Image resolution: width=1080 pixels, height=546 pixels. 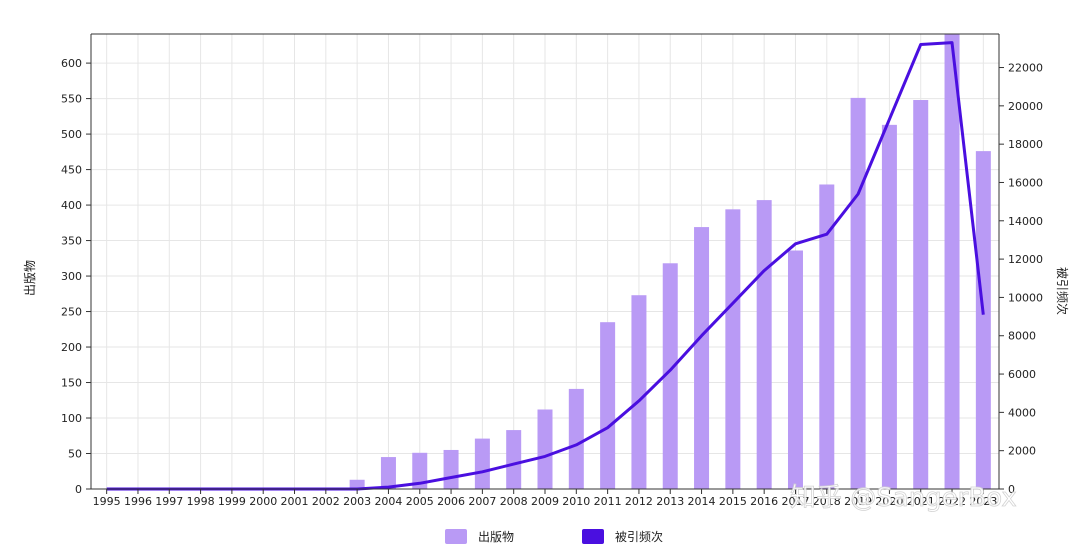 What do you see at coordinates (639, 501) in the screenshot?
I see `x-tick-label: 2012` at bounding box center [639, 501].